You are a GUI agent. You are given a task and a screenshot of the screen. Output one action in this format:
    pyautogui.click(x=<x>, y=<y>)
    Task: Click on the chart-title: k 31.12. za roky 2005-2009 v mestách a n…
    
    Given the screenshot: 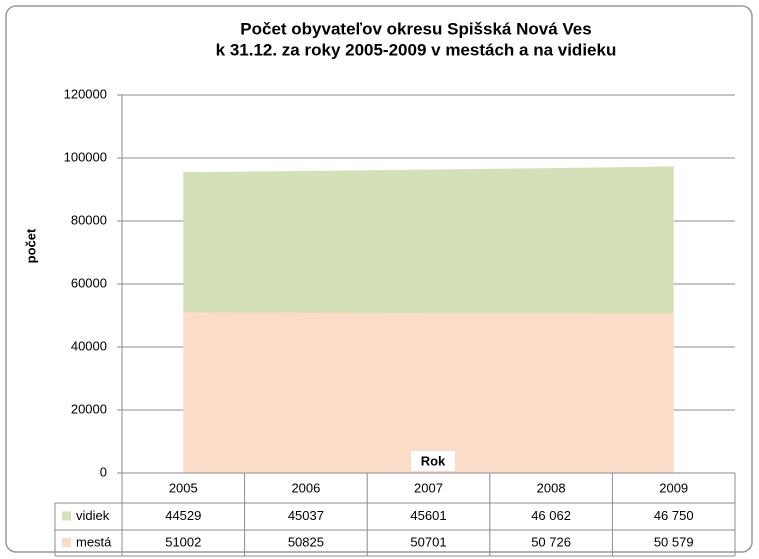 What is the action you would take?
    pyautogui.click(x=416, y=49)
    